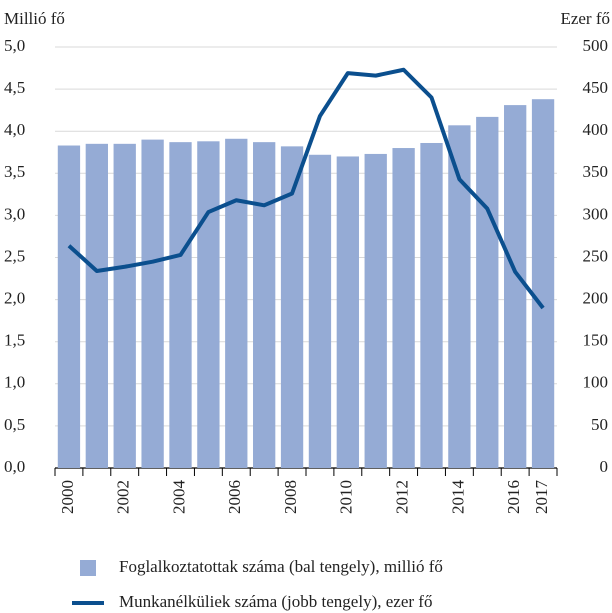  What do you see at coordinates (596, 340) in the screenshot?
I see `y2-tick-label: 150` at bounding box center [596, 340].